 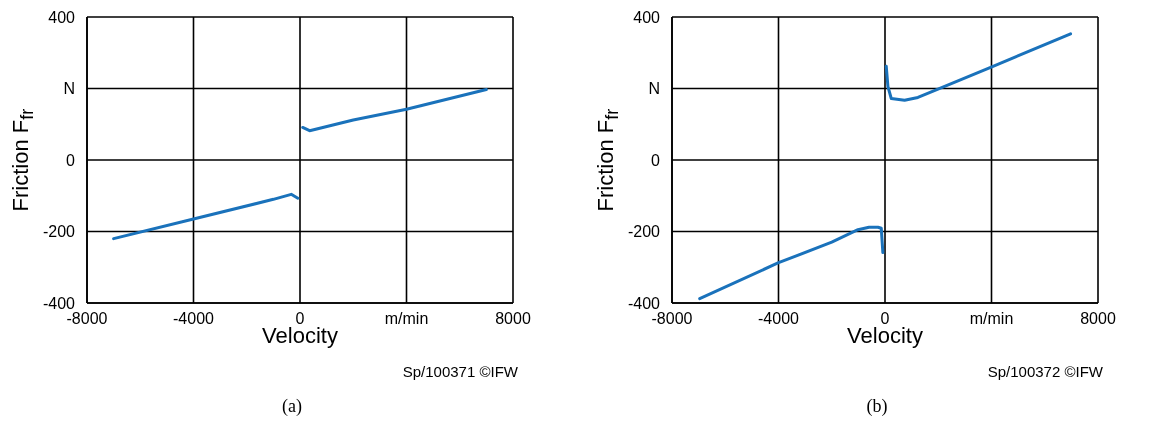 I want to click on text: (b), so click(x=877, y=406).